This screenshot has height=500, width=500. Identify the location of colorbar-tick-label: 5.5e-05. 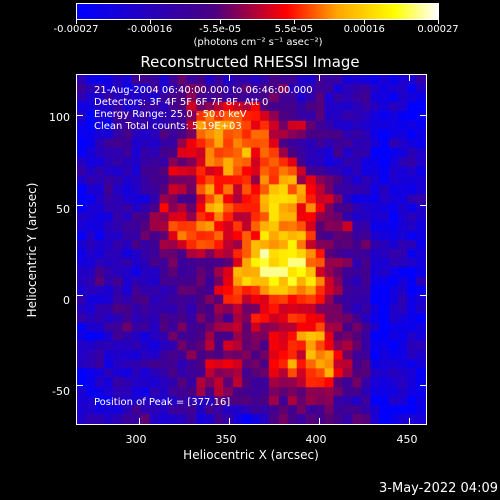
(294, 29).